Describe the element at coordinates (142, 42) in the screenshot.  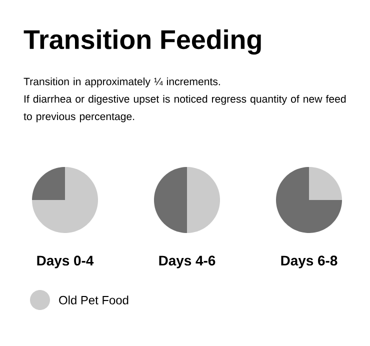
I see `chart-title: Transition Feeding` at that location.